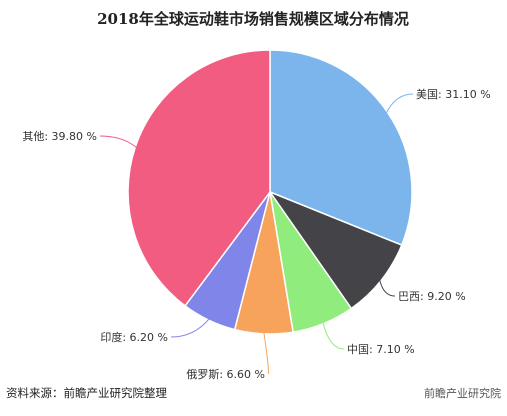 The image size is (507, 416). I want to click on chart-title: 2018年全球运动鞋市场销售规模区域分布情况, so click(253, 19).